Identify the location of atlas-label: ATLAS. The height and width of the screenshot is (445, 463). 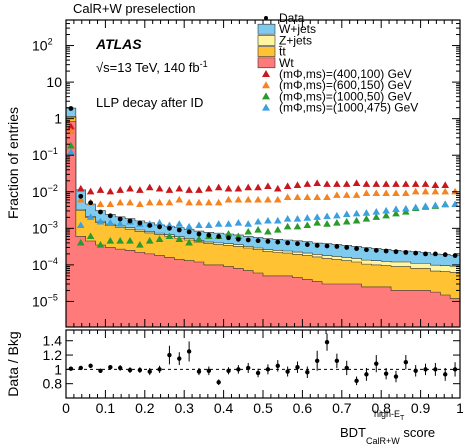
(118, 44).